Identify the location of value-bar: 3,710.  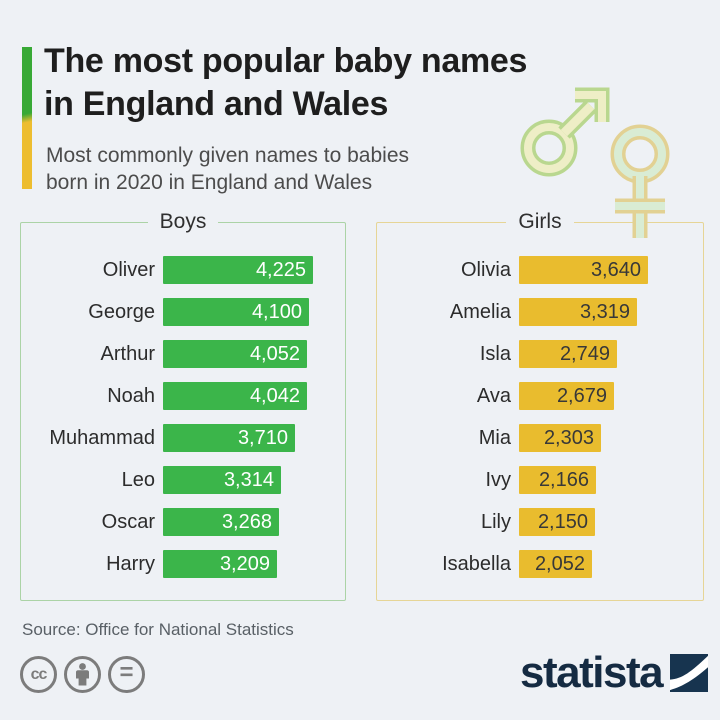
(229, 438).